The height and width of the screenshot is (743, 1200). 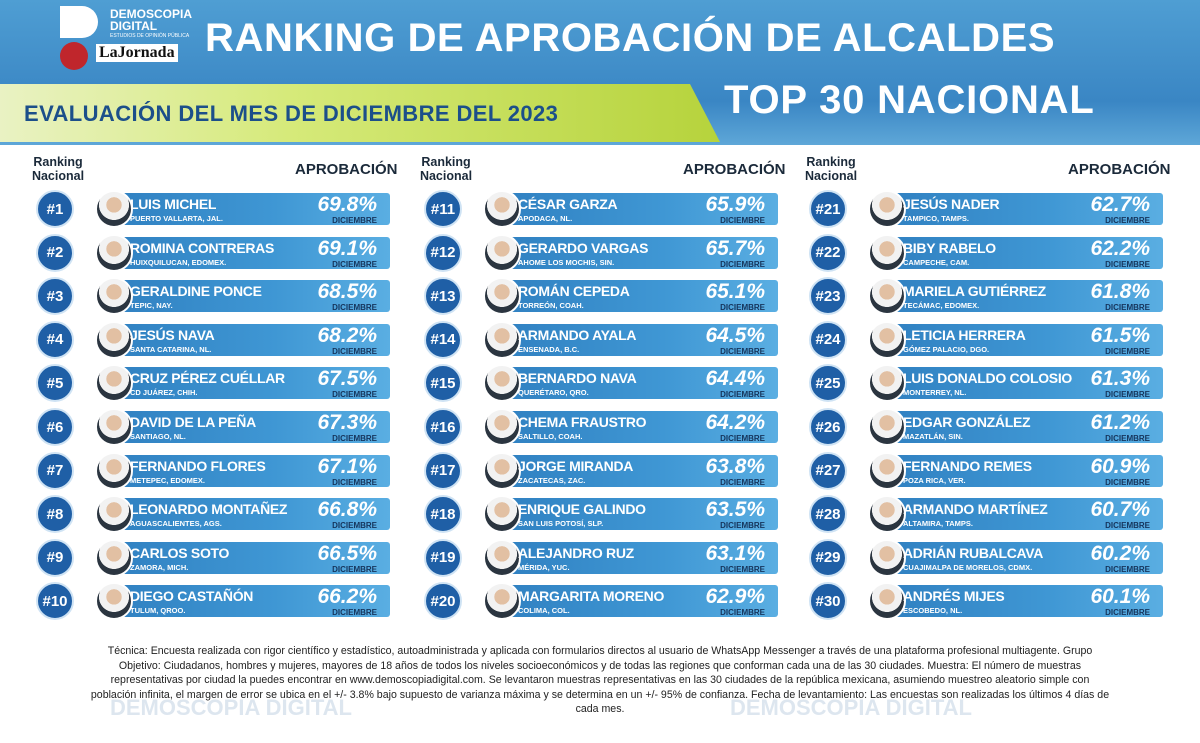 I want to click on approval-value: 67.5%, so click(x=347, y=379).